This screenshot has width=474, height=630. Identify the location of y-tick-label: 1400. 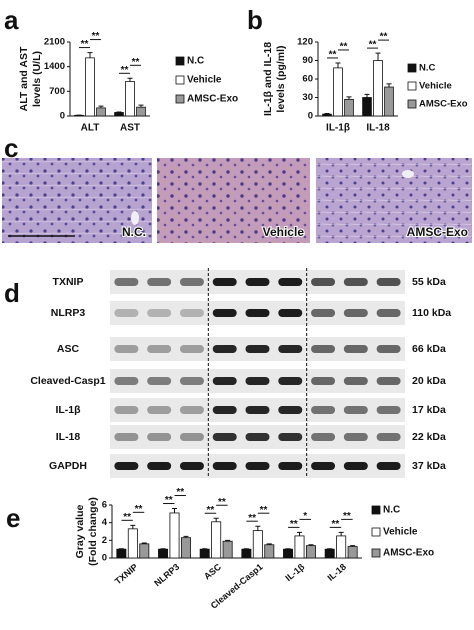
(54, 66).